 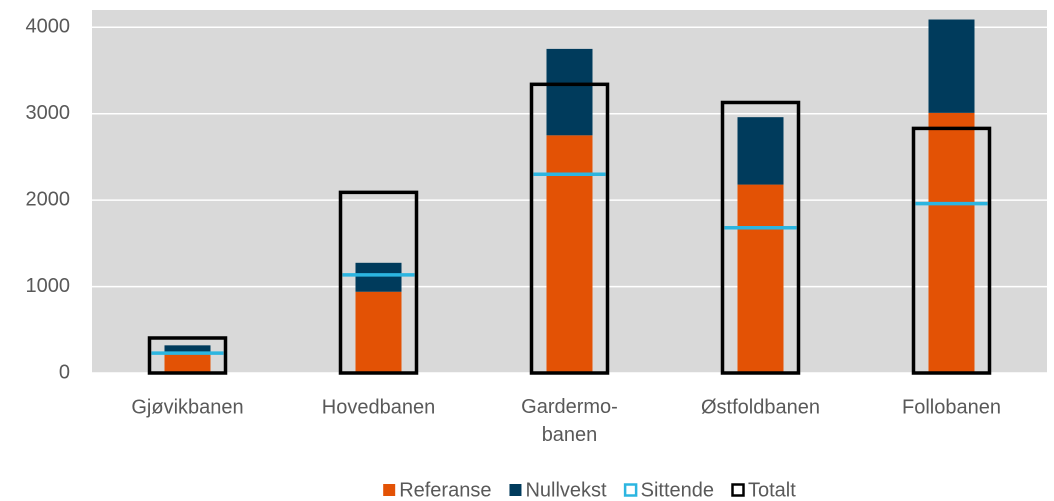 I want to click on x-tick-label: Gjøvikbanen, so click(x=187, y=407).